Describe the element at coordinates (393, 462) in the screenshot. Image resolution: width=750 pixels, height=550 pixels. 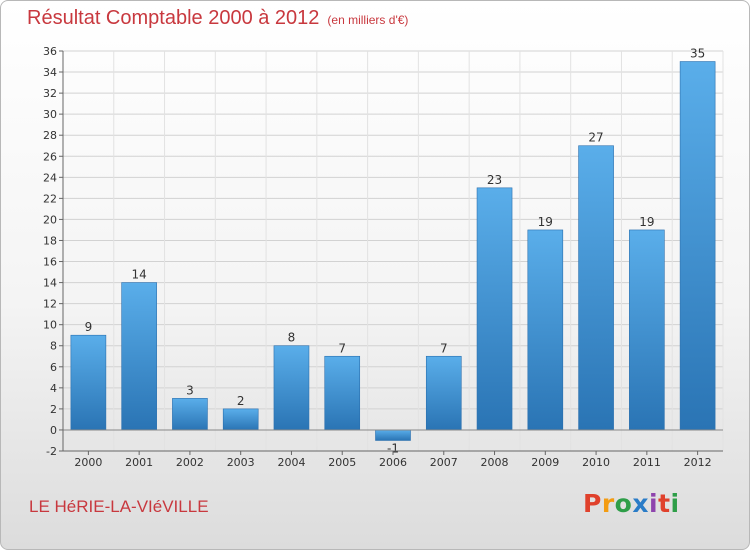
I see `x-tick-label: 2006` at that location.